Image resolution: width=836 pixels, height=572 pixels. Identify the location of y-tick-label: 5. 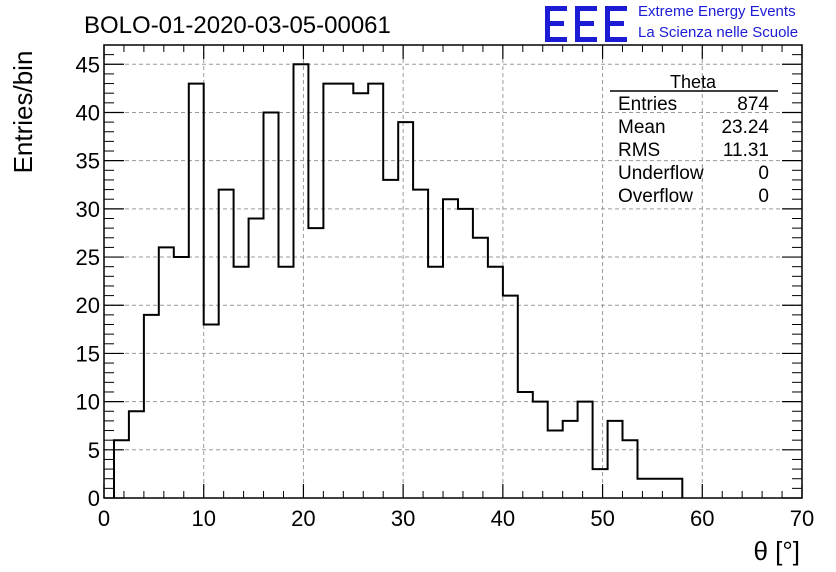
(94, 450).